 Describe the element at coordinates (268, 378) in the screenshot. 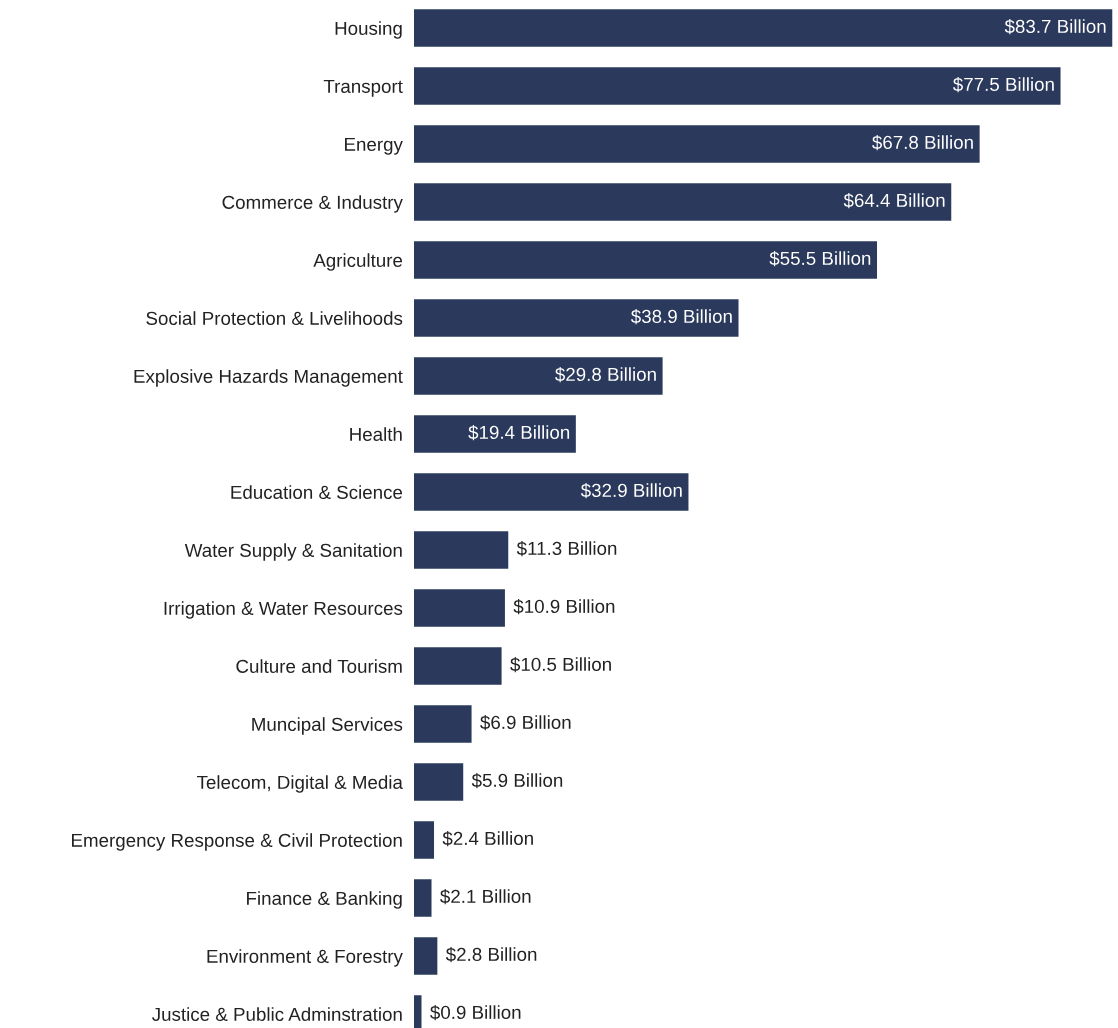

I see `y-tick-label: Explosive Hazards Management` at that location.